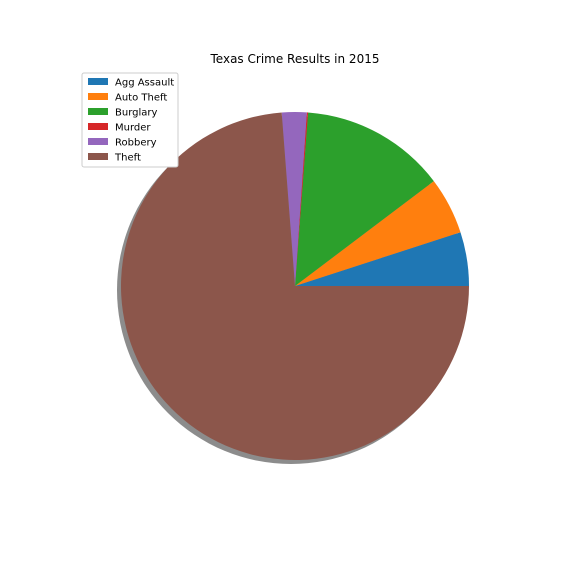 The width and height of the screenshot is (576, 576). What do you see at coordinates (98, 156) in the screenshot?
I see `legend-swatch-theft` at bounding box center [98, 156].